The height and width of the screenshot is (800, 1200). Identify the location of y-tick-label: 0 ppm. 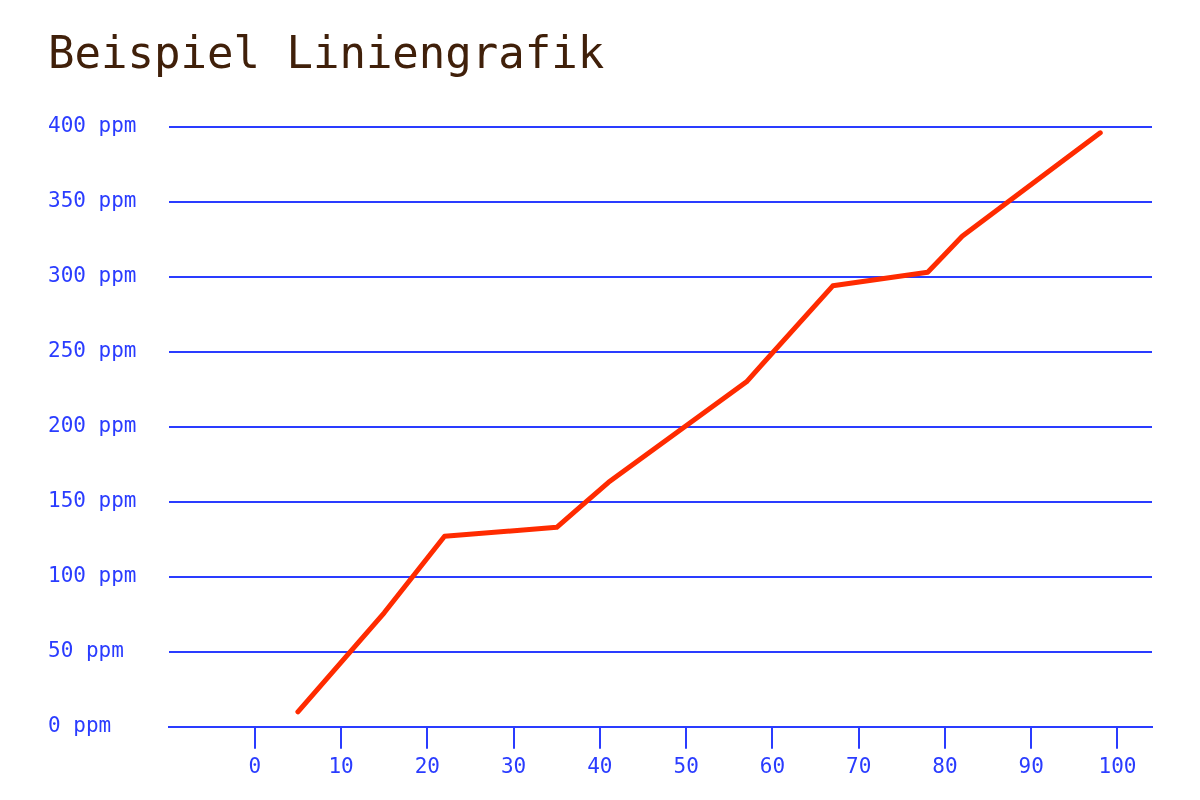
(80, 725).